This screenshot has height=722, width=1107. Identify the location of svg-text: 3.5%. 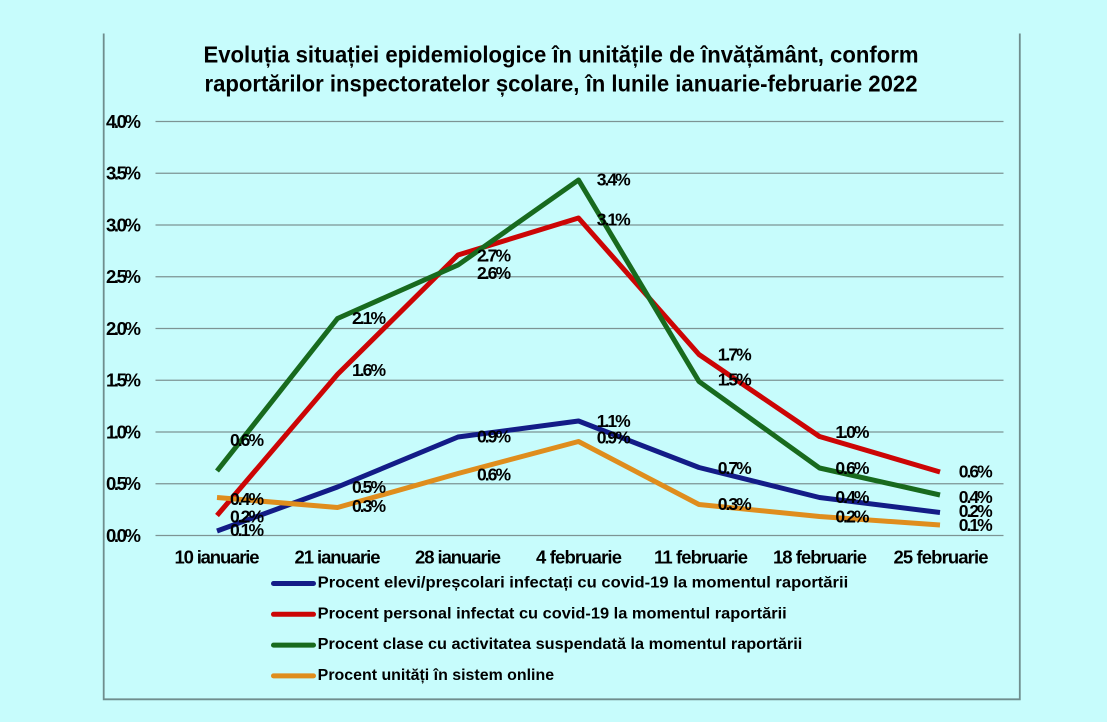
(123, 173).